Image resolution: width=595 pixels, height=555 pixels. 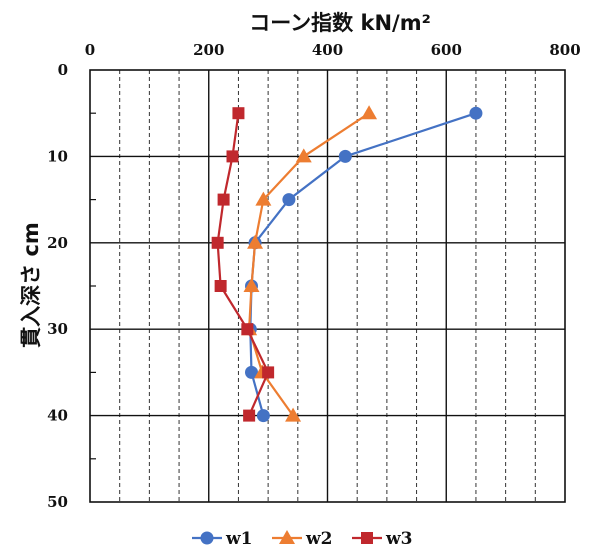 What do you see at coordinates (57, 502) in the screenshot?
I see `y-tick-label: 50` at bounding box center [57, 502].